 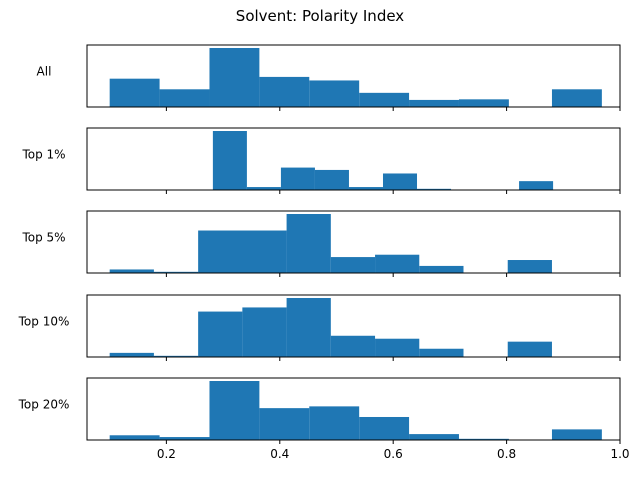 What do you see at coordinates (43, 155) in the screenshot?
I see `panel-label-1: Top 1%` at bounding box center [43, 155].